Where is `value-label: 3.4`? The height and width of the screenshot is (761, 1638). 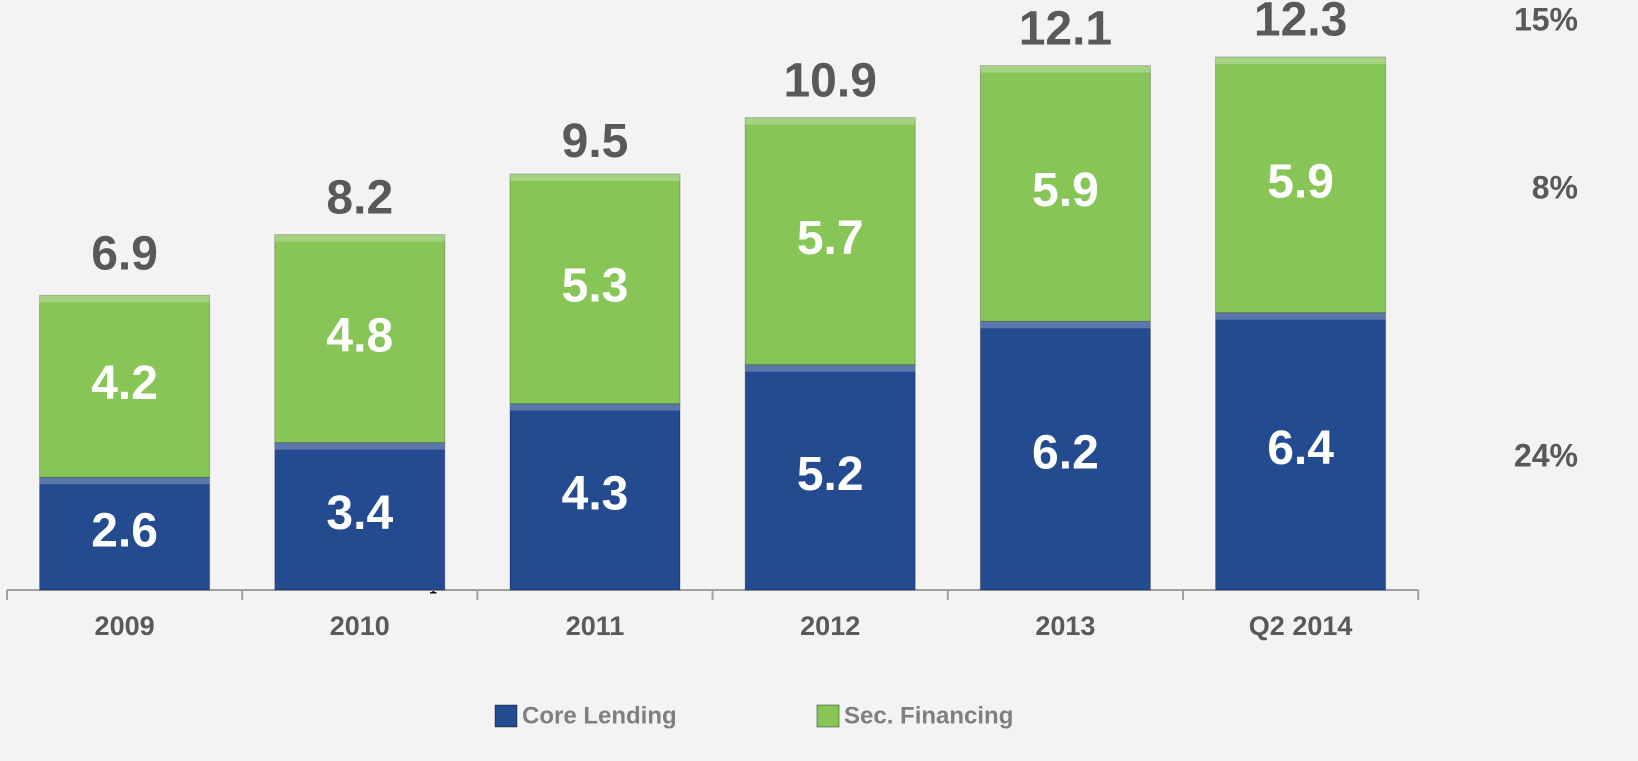
value-label: 3.4 is located at coordinates (359, 513).